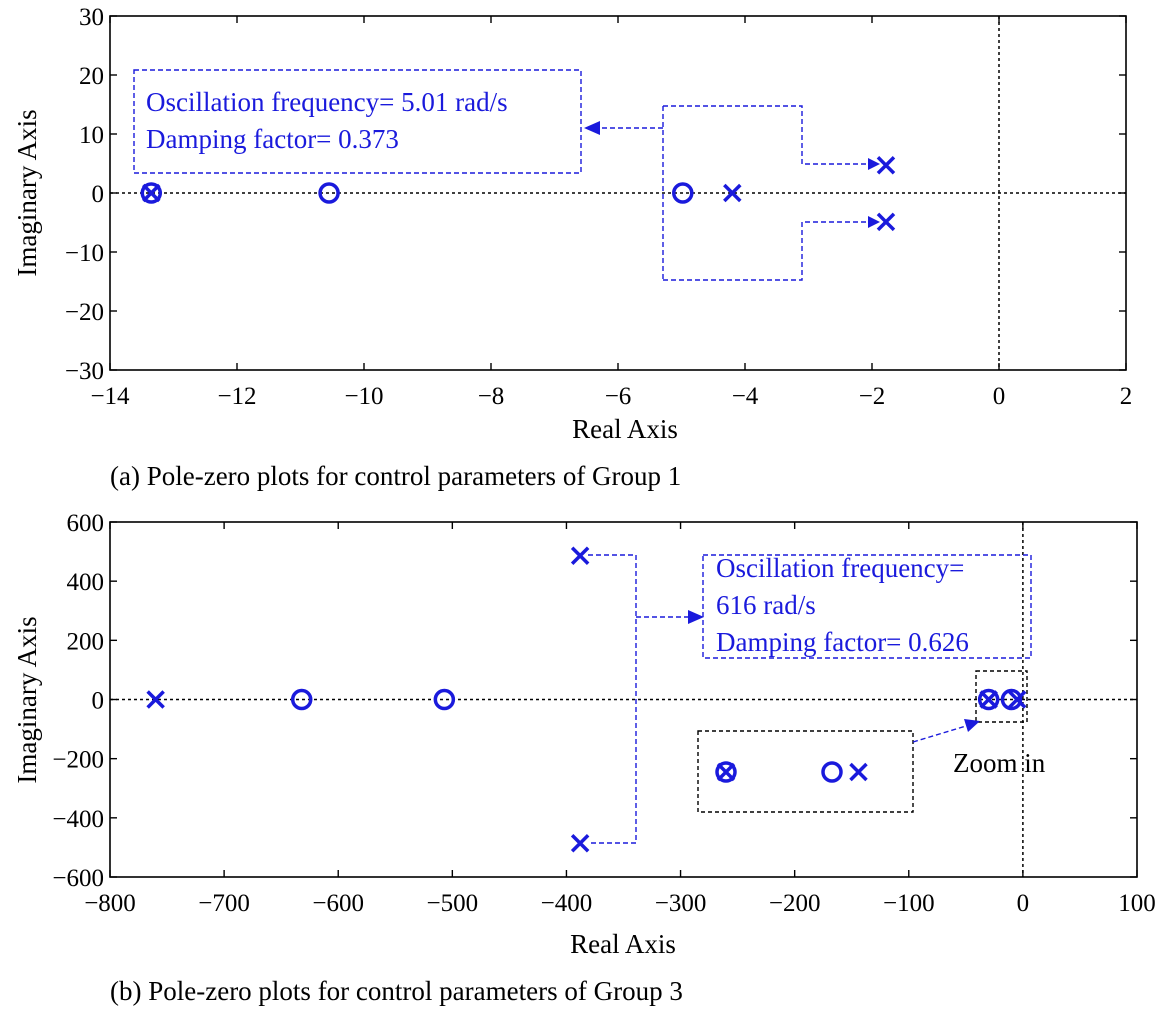  Describe the element at coordinates (86, 641) in the screenshot. I see `y-tick-label: 200` at that location.